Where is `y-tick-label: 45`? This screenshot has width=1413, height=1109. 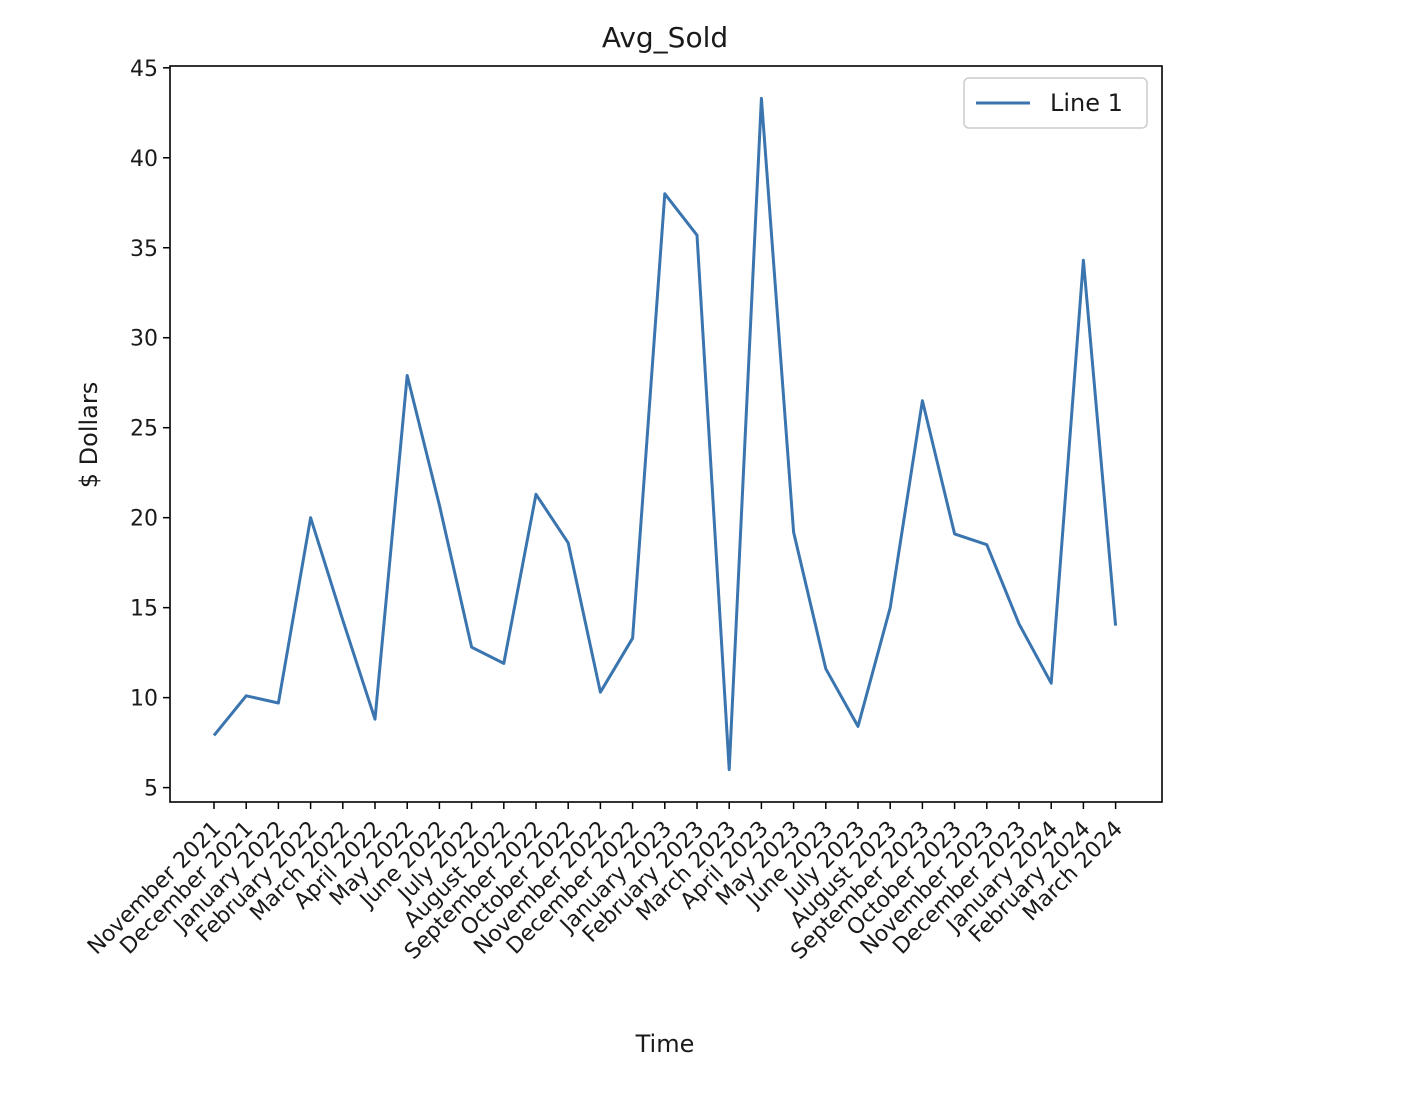 y-tick-label: 45 is located at coordinates (144, 69).